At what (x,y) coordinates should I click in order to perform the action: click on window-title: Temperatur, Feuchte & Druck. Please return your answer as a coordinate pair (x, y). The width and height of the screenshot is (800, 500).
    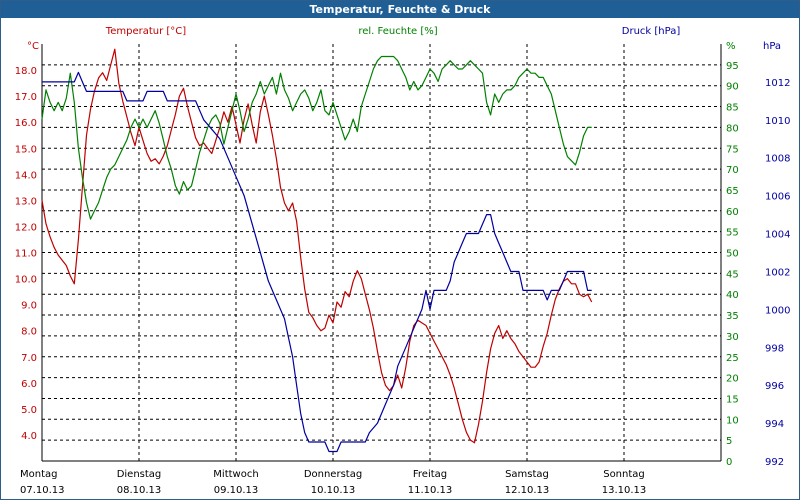
    Looking at the image, I should click on (400, 9).